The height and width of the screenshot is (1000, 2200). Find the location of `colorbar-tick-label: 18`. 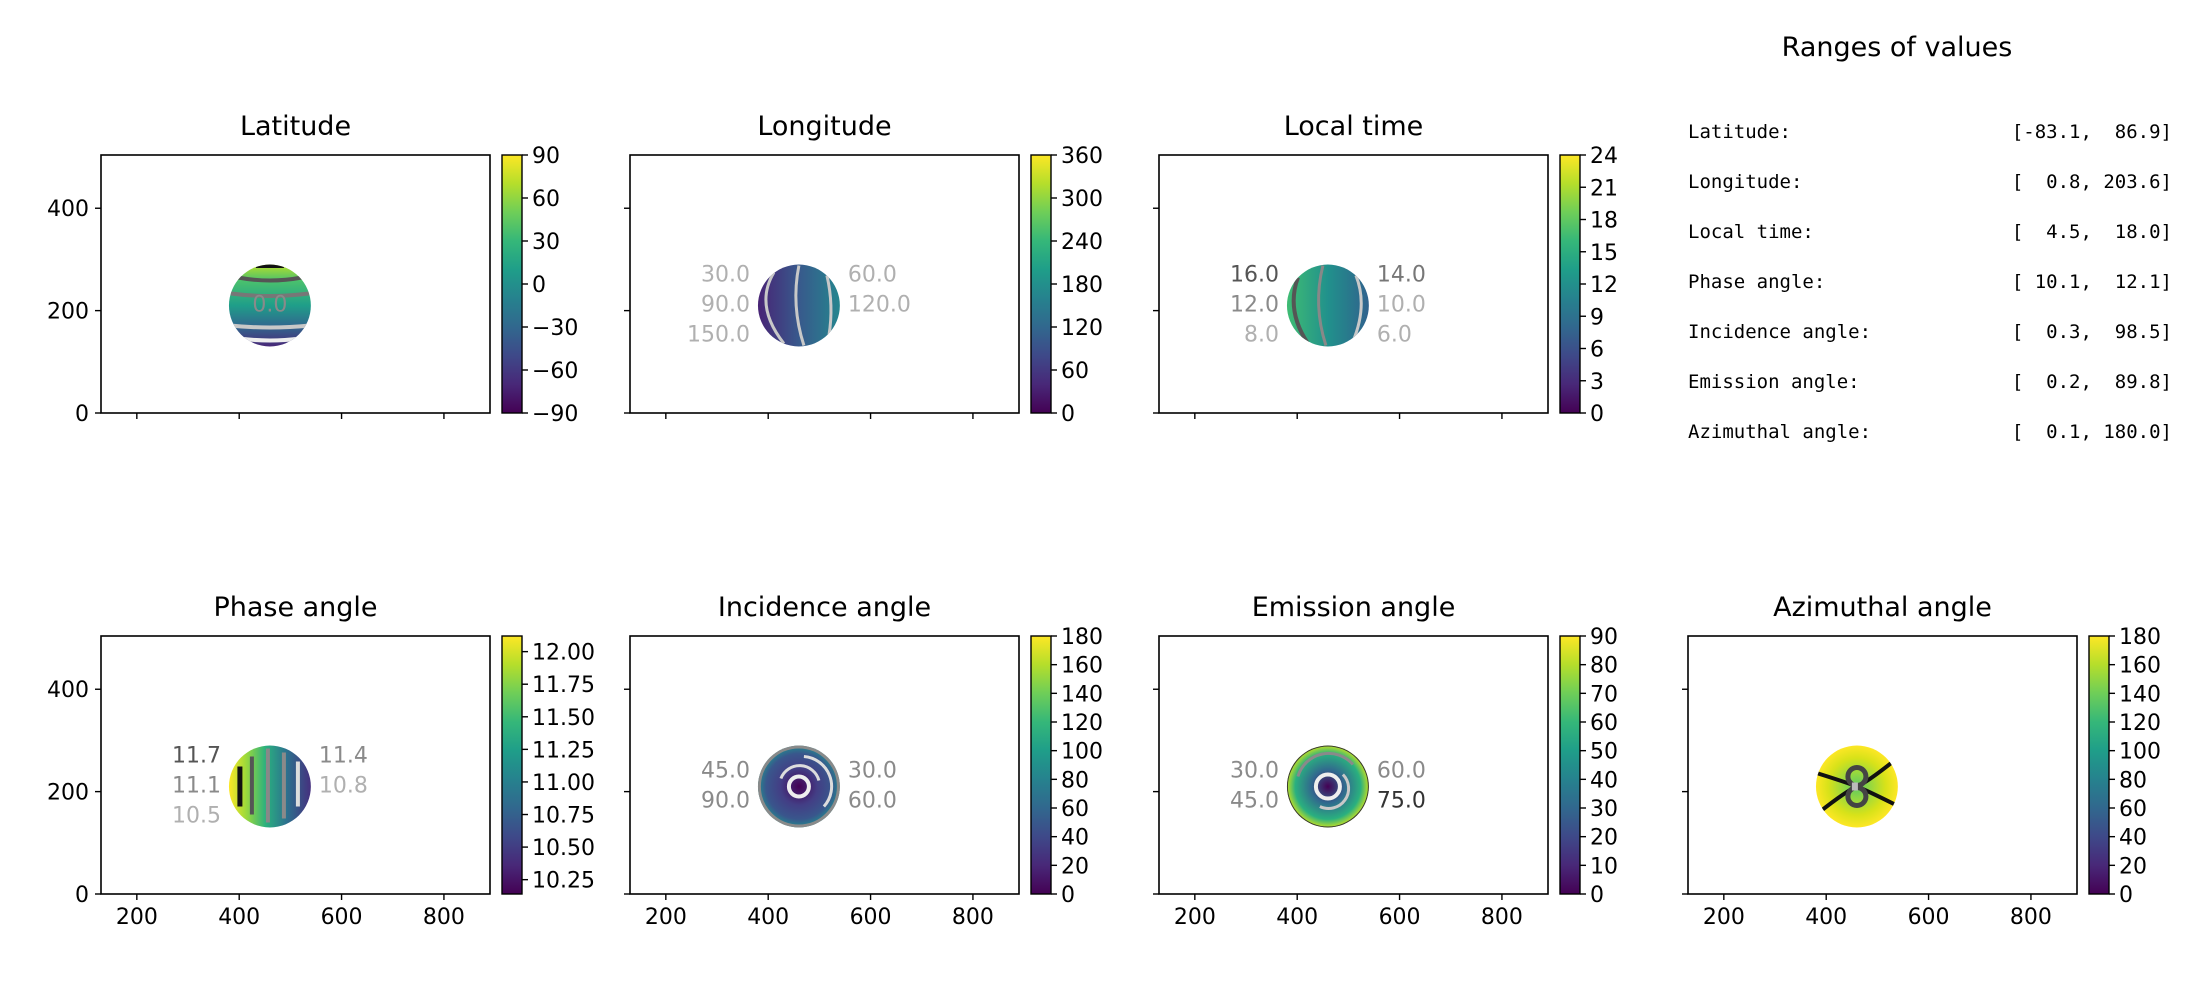

colorbar-tick-label: 18 is located at coordinates (1604, 221).